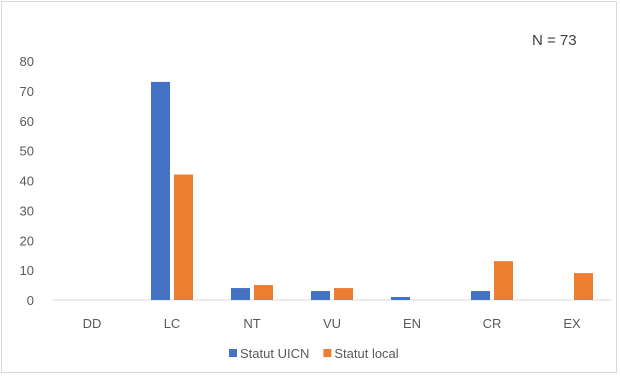 This screenshot has height=376, width=620. Describe the element at coordinates (554, 40) in the screenshot. I see `sample-size-annotation: N = 73` at that location.